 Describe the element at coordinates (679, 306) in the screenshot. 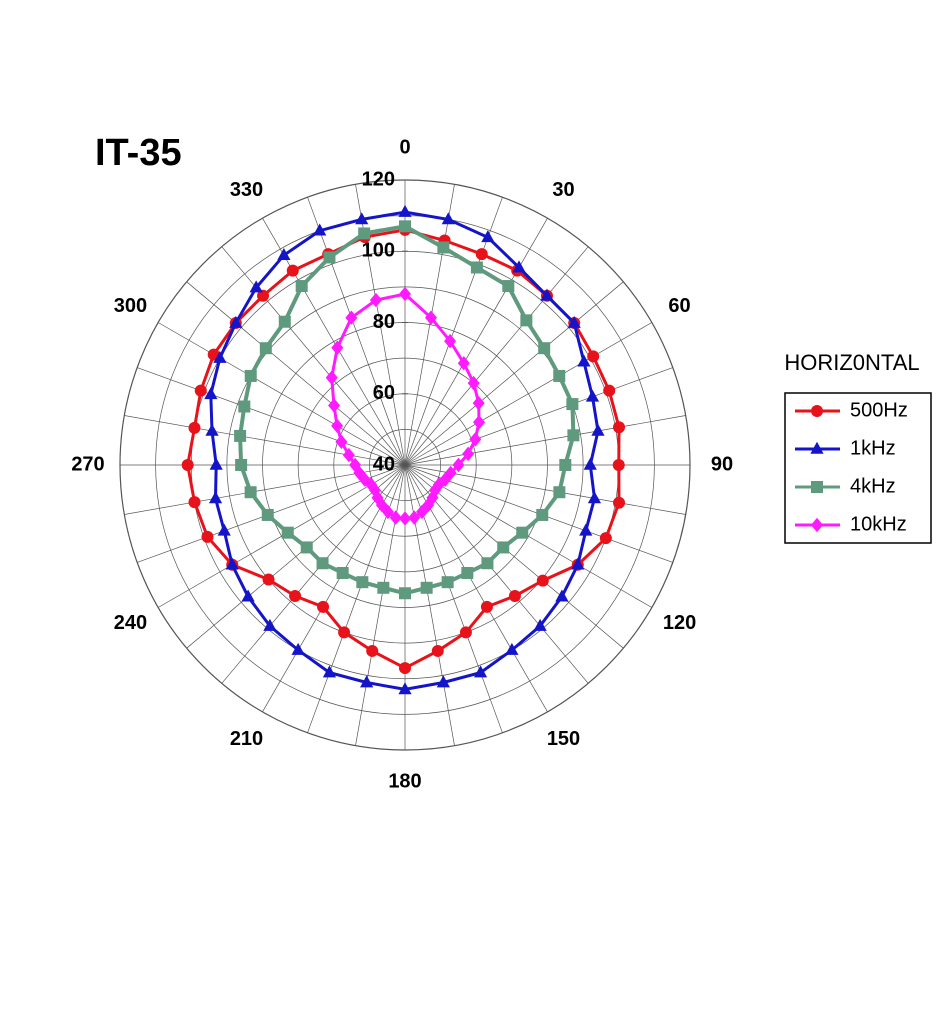

I see `theta-tick-label: 60` at that location.